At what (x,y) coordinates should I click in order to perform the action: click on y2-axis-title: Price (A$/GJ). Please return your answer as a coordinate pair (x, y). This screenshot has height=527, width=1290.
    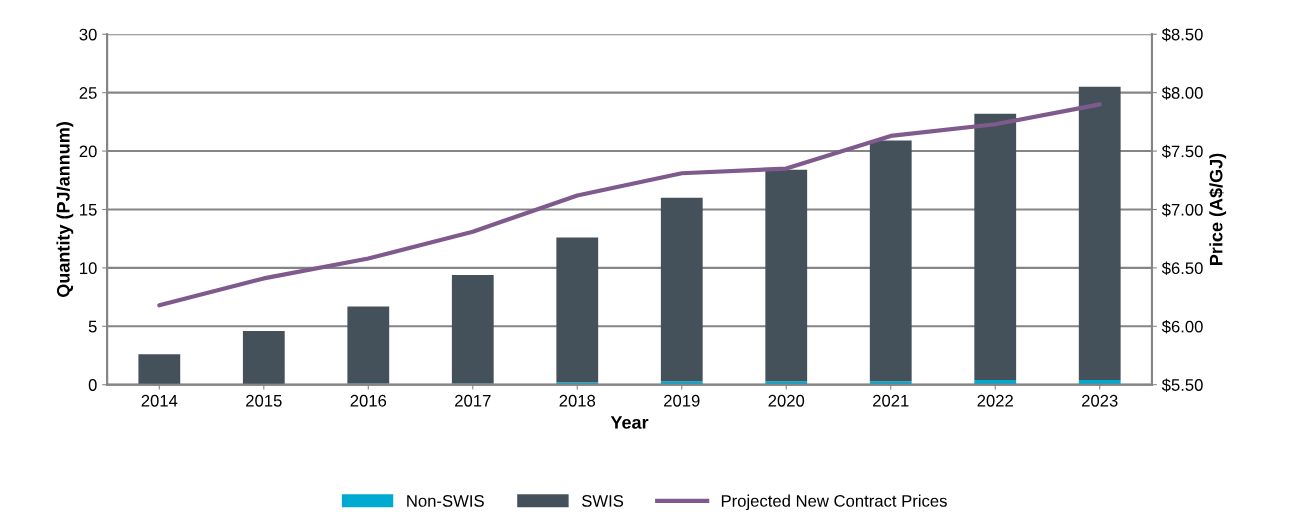
    Looking at the image, I should click on (1217, 209).